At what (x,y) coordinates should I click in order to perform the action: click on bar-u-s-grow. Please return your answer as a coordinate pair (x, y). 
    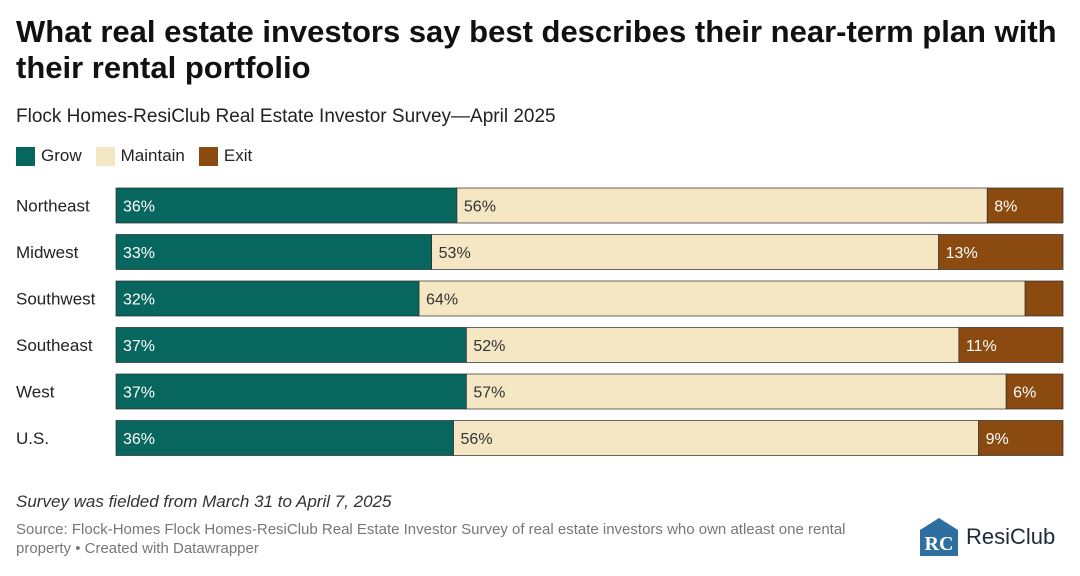
    Looking at the image, I should click on (284, 438).